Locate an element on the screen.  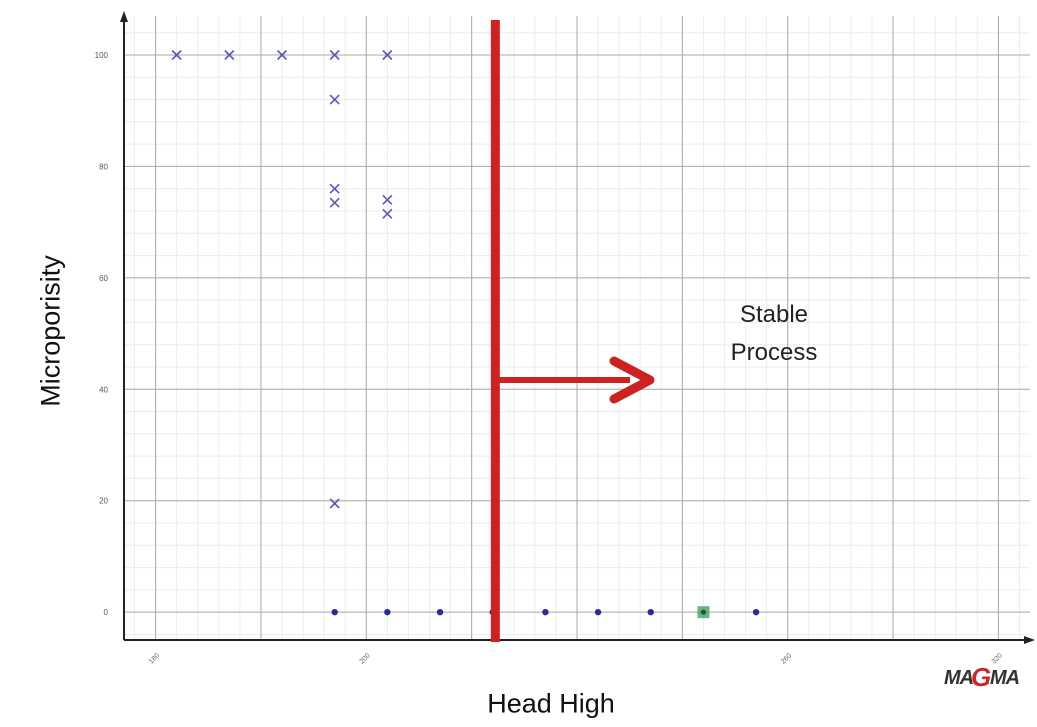
arrow-head is located at coordinates (632, 380).